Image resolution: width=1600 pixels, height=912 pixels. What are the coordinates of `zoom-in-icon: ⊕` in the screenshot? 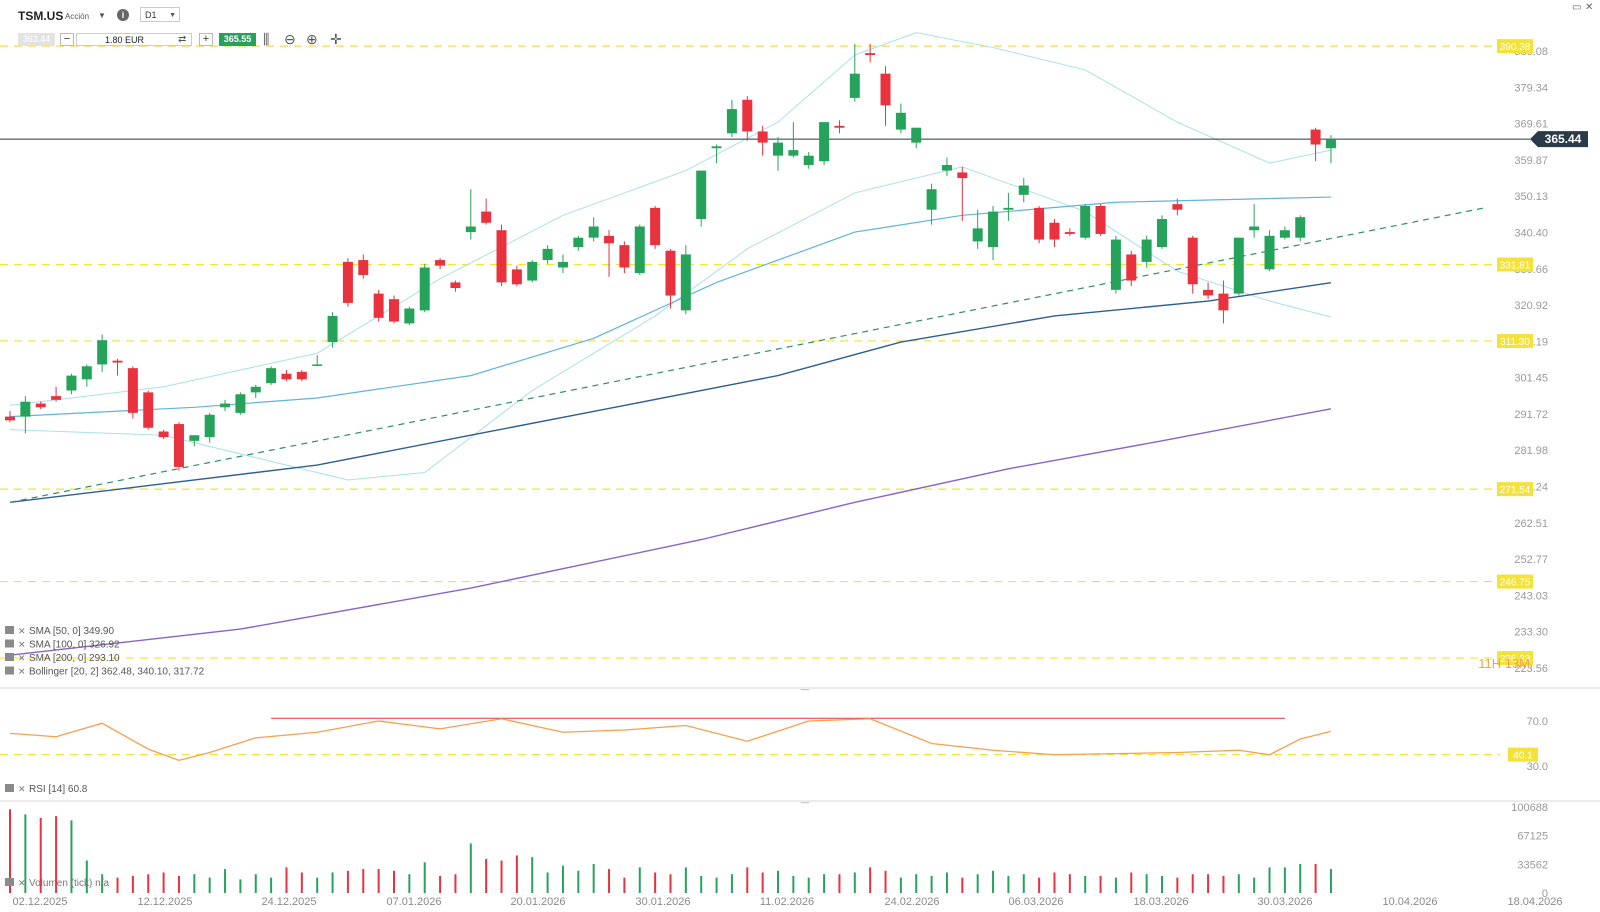 It's located at (312, 39).